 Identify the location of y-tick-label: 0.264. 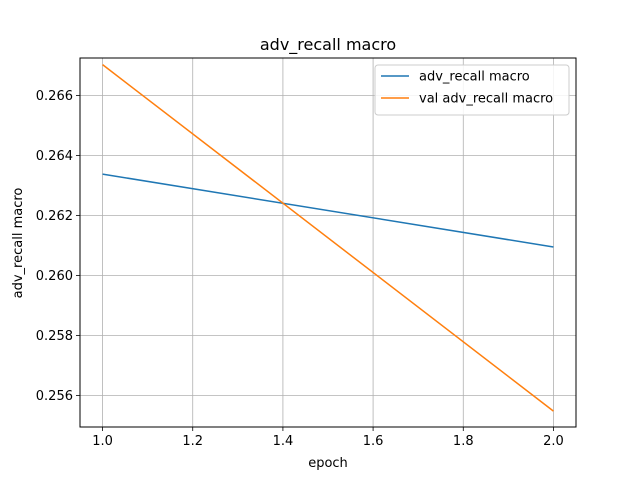
(54, 156).